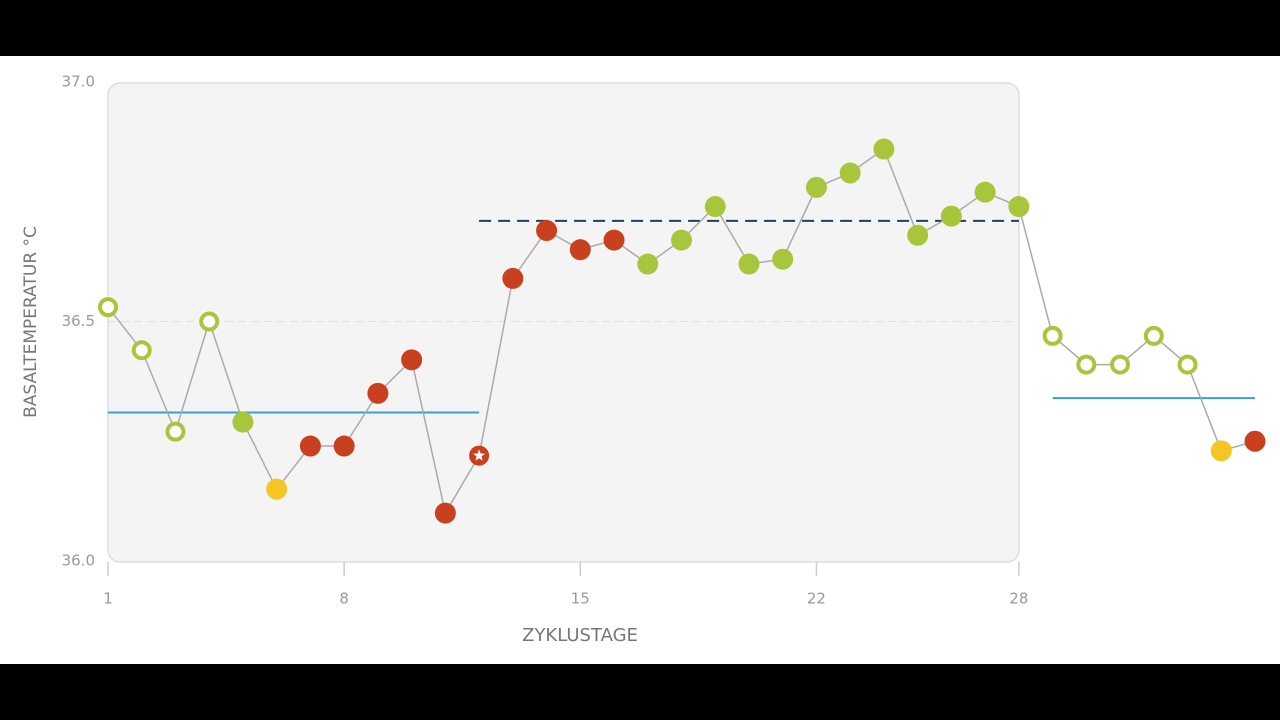  What do you see at coordinates (1018, 599) in the screenshot?
I see `x-tick-label: 28` at bounding box center [1018, 599].